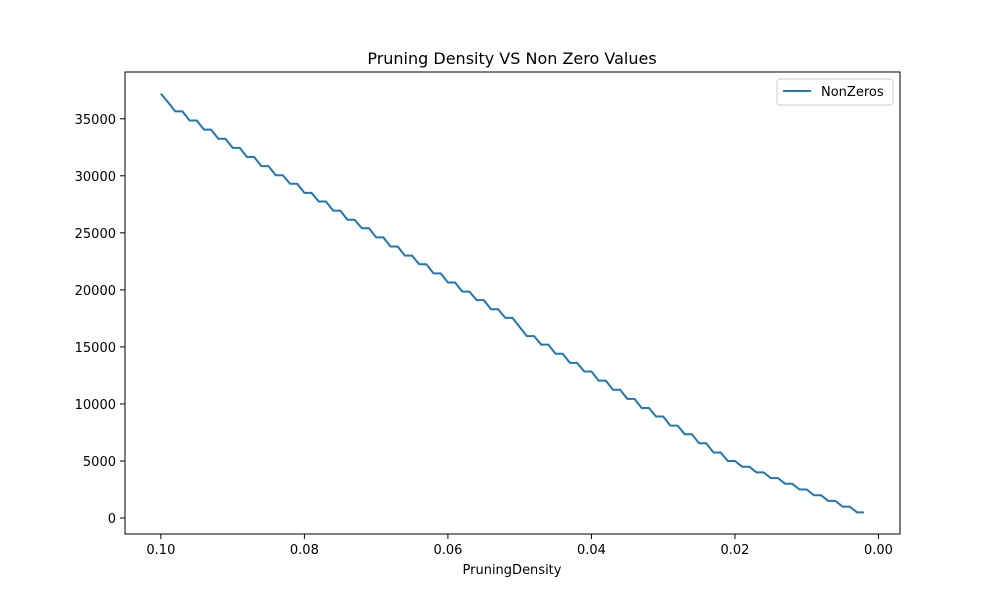 The width and height of the screenshot is (1000, 600). Describe the element at coordinates (112, 519) in the screenshot. I see `y-tick-label: 0` at that location.